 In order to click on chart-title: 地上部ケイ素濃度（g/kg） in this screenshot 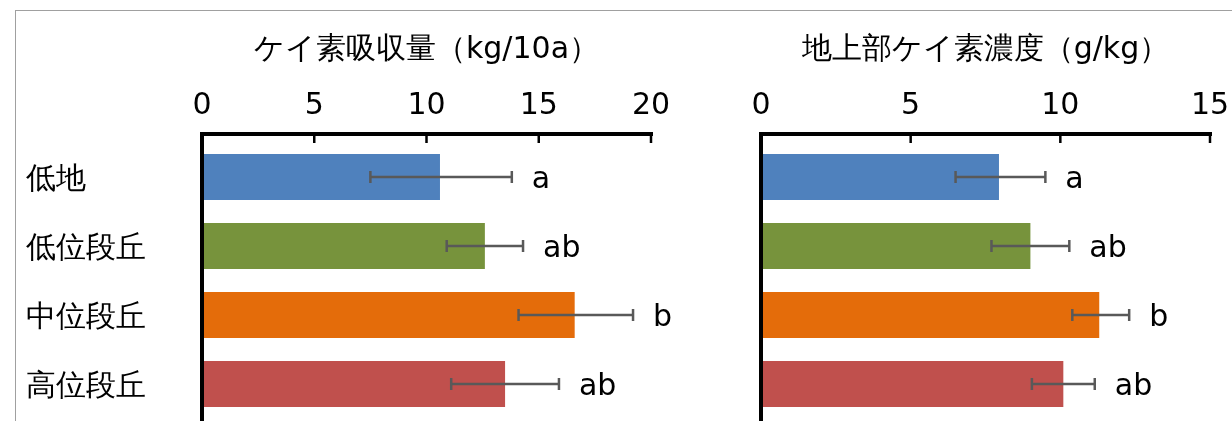, I will do `click(985, 47)`.